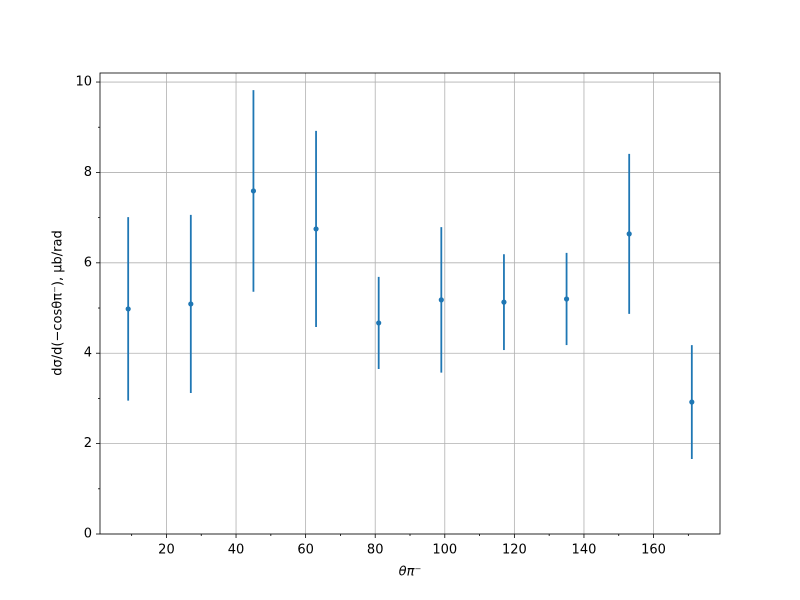 The height and width of the screenshot is (600, 800). What do you see at coordinates (514, 550) in the screenshot?
I see `x-tick-label: 120` at bounding box center [514, 550].